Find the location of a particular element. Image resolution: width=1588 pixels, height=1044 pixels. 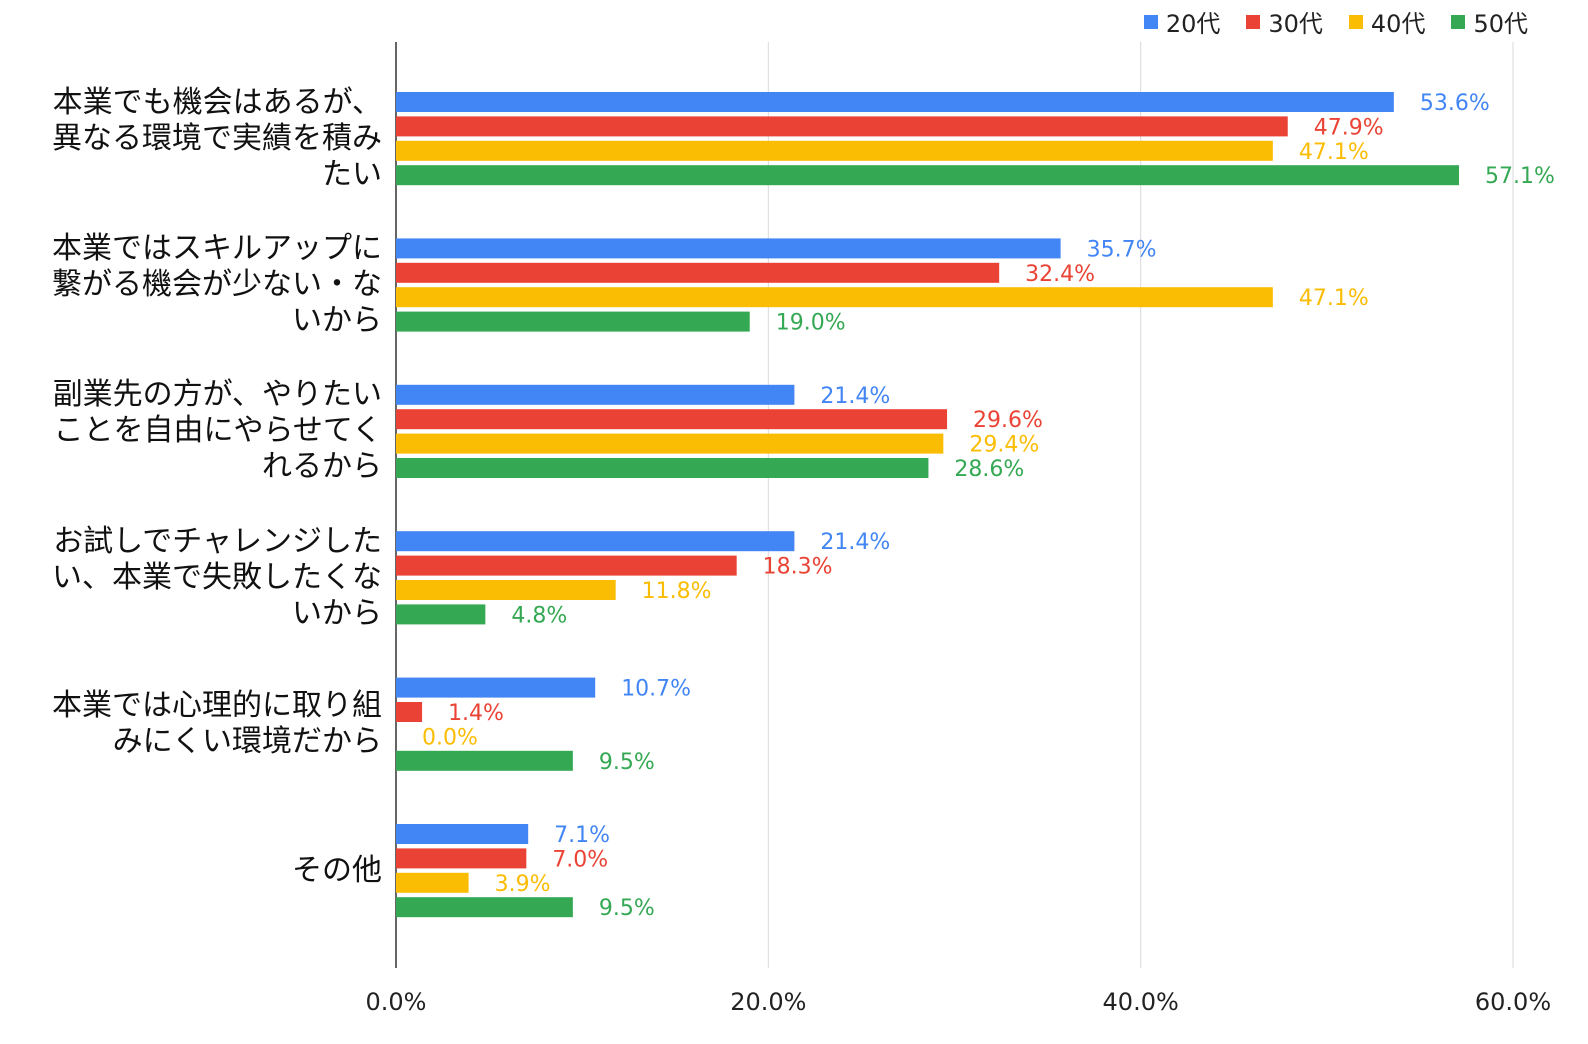

x-tick-label: 20.0% is located at coordinates (768, 1002).